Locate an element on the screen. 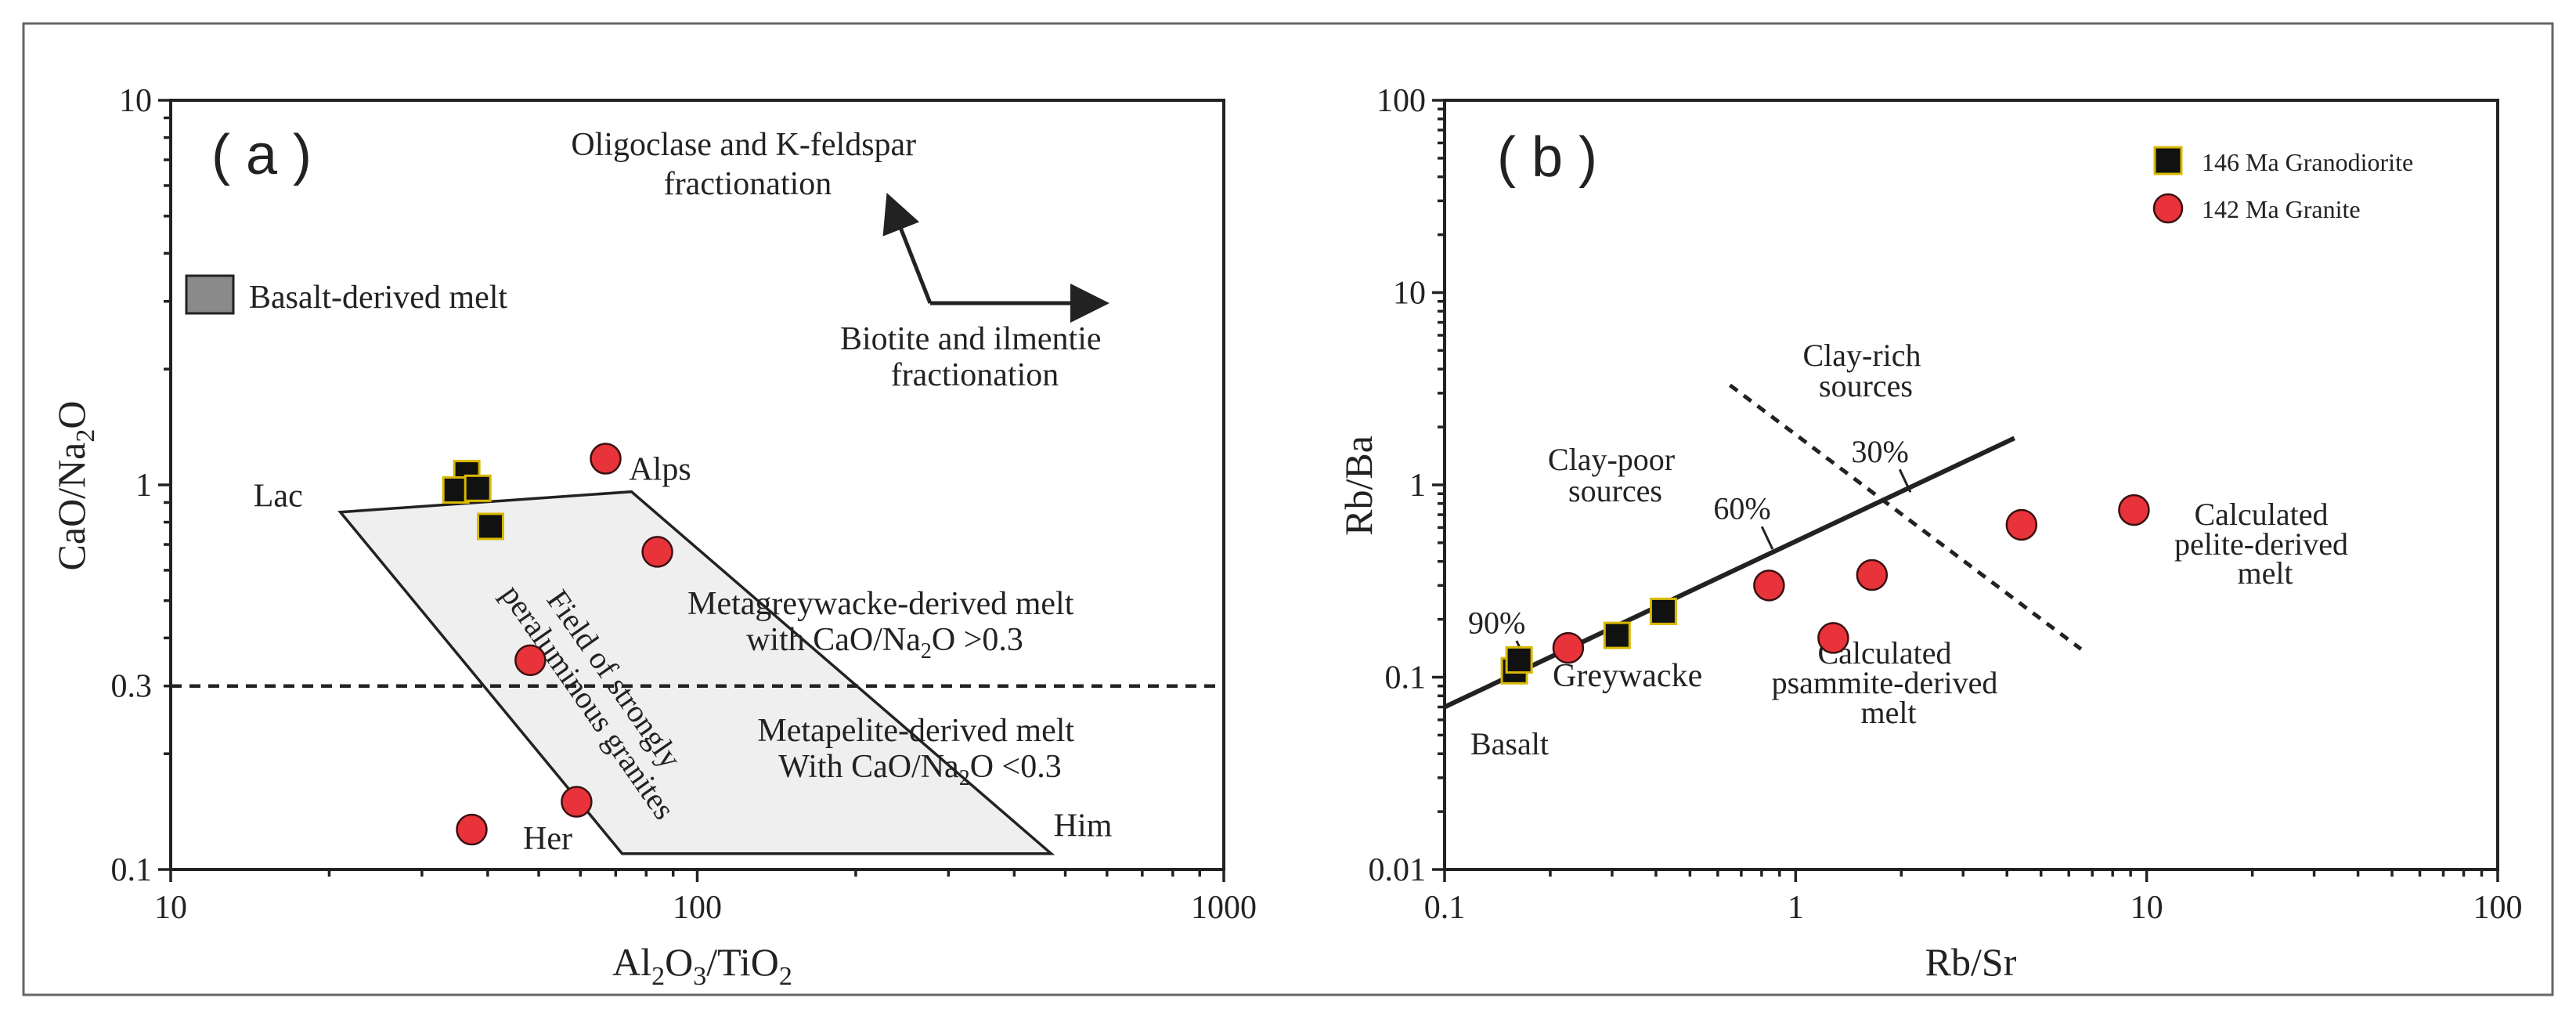 The image size is (2576, 1016). data-points-a is located at coordinates (557, 644).